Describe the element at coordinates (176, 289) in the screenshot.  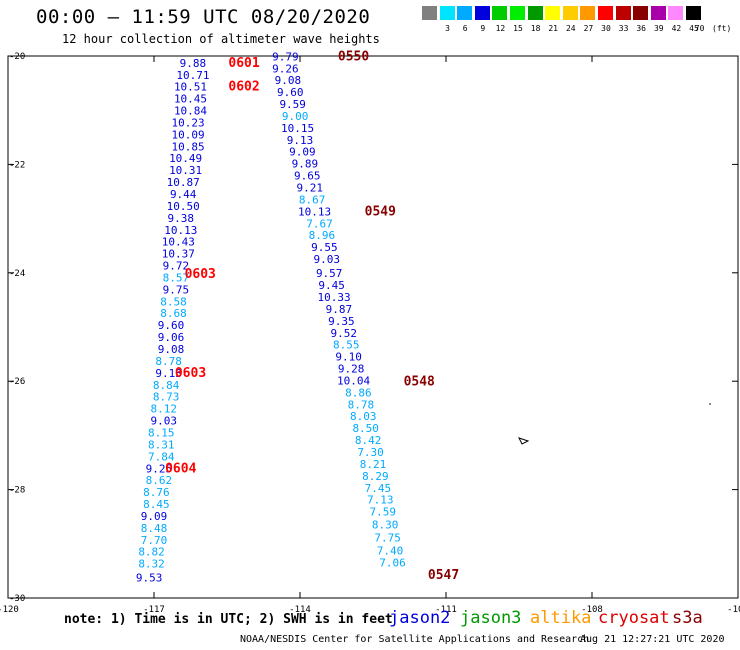
I see `wave-height-value: 9.75` at that location.